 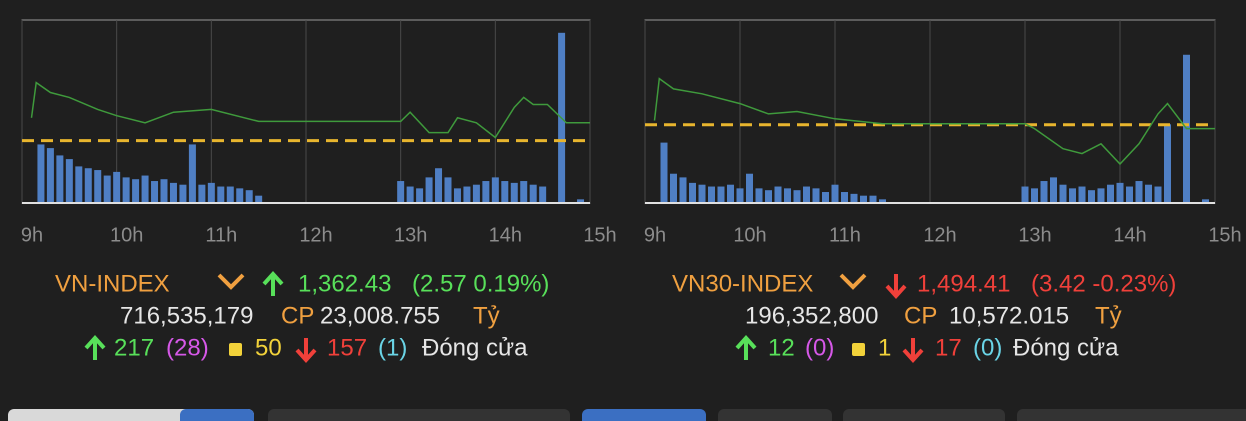 I want to click on tab-bar, so click(x=627, y=415).